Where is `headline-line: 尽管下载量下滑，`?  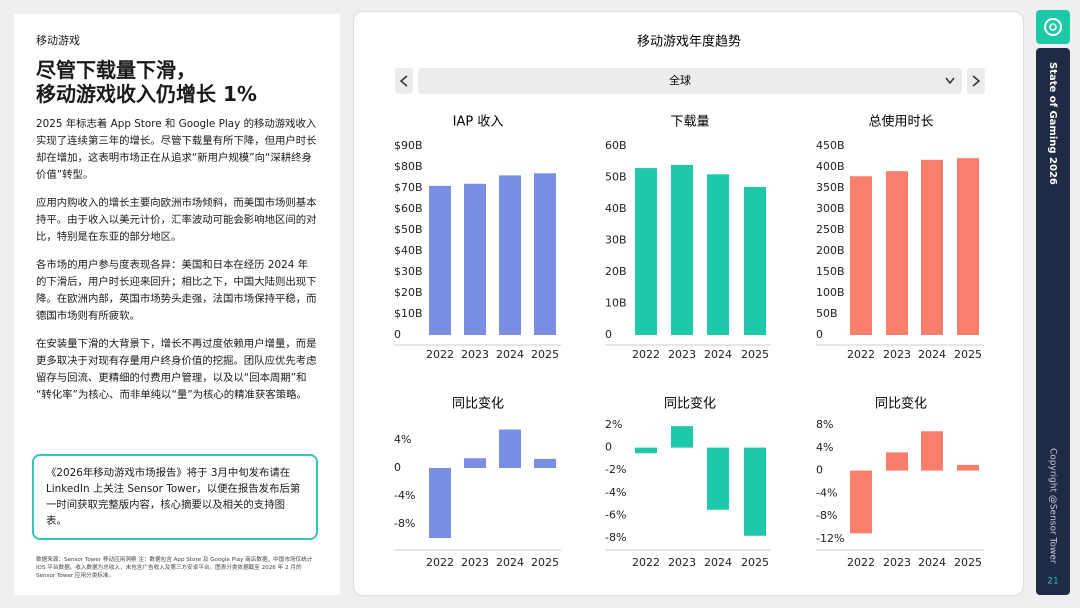
headline-line: 尽管下载量下滑， is located at coordinates (116, 70).